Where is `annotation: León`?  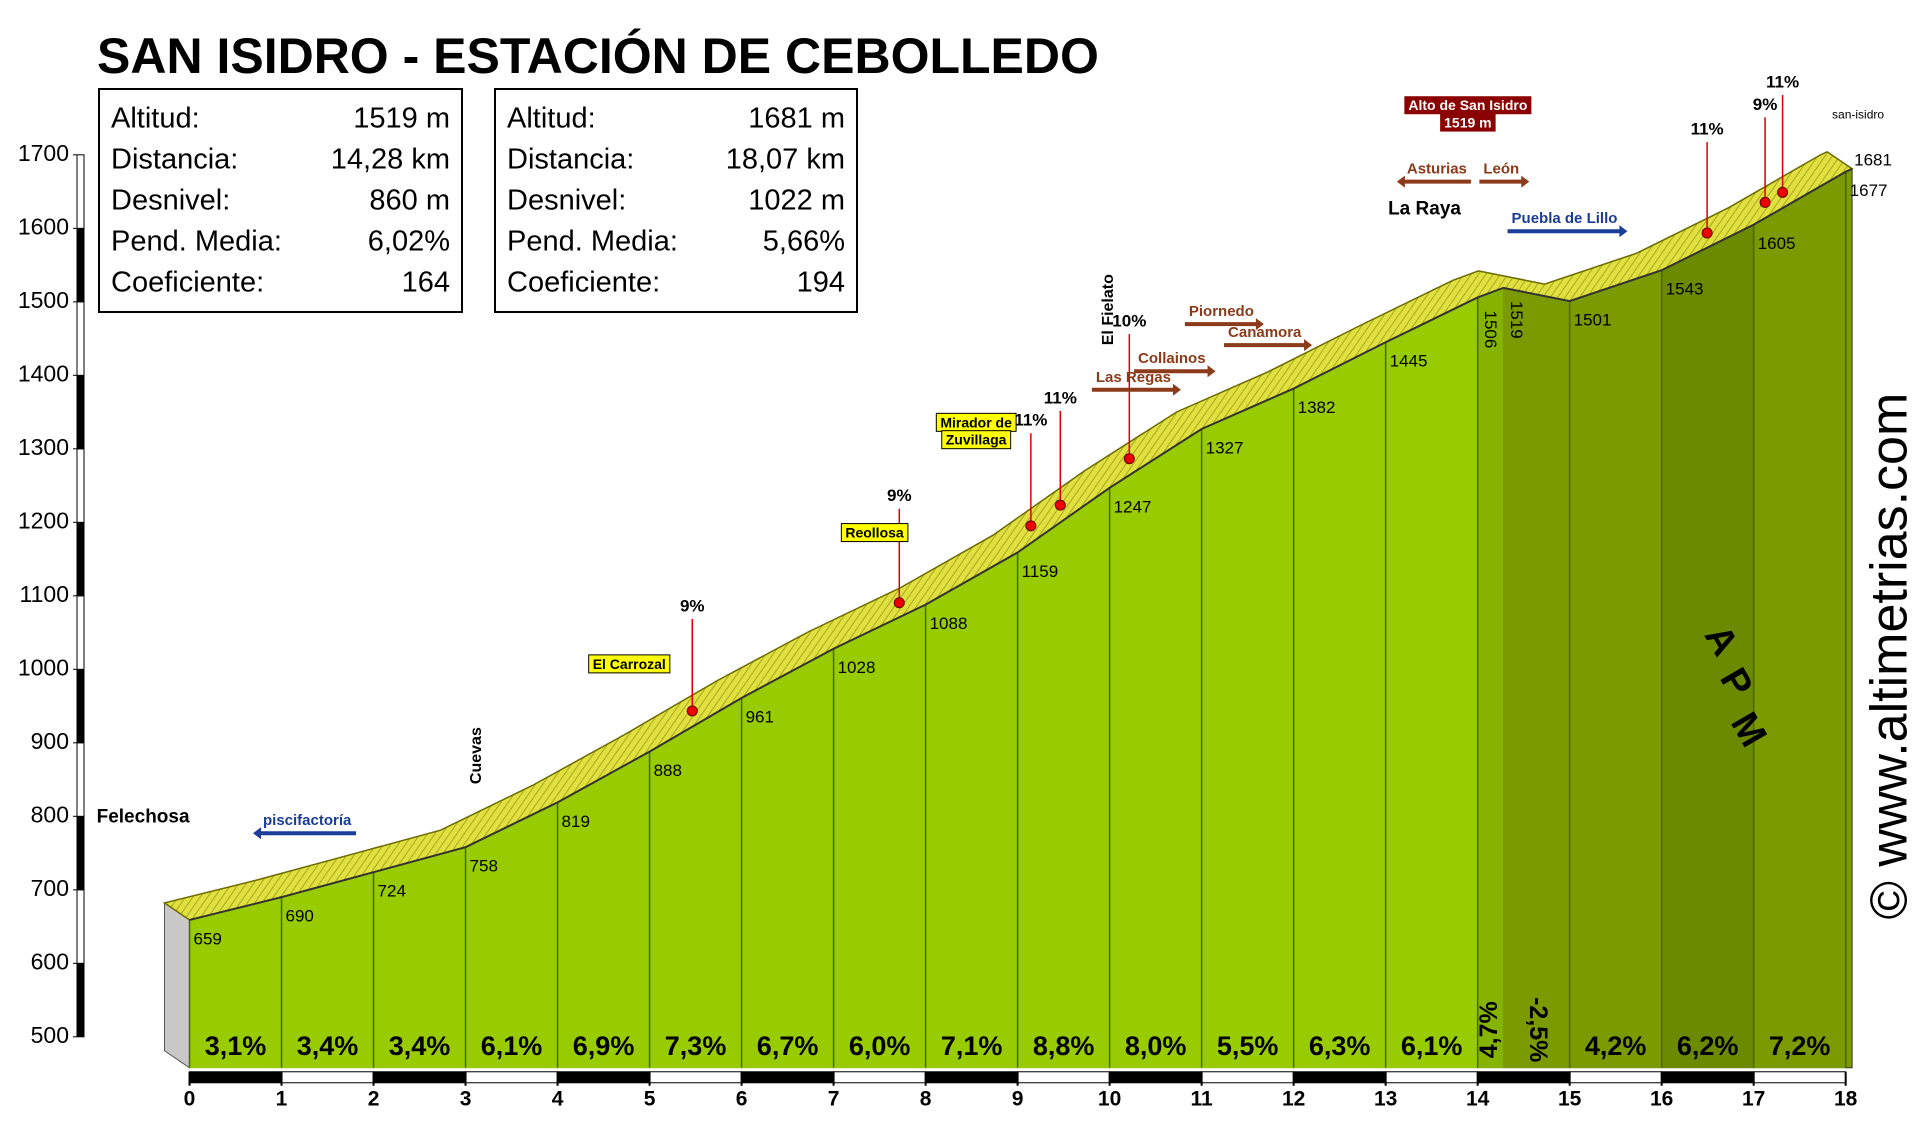
annotation: León is located at coordinates (1501, 169).